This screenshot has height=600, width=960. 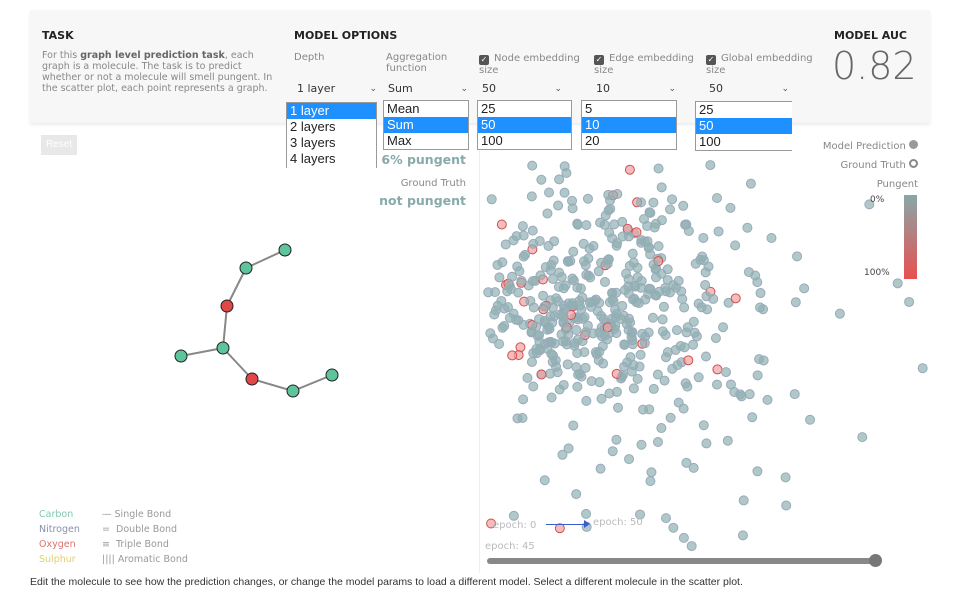 I want to click on dropdown-option: 50, so click(x=744, y=126).